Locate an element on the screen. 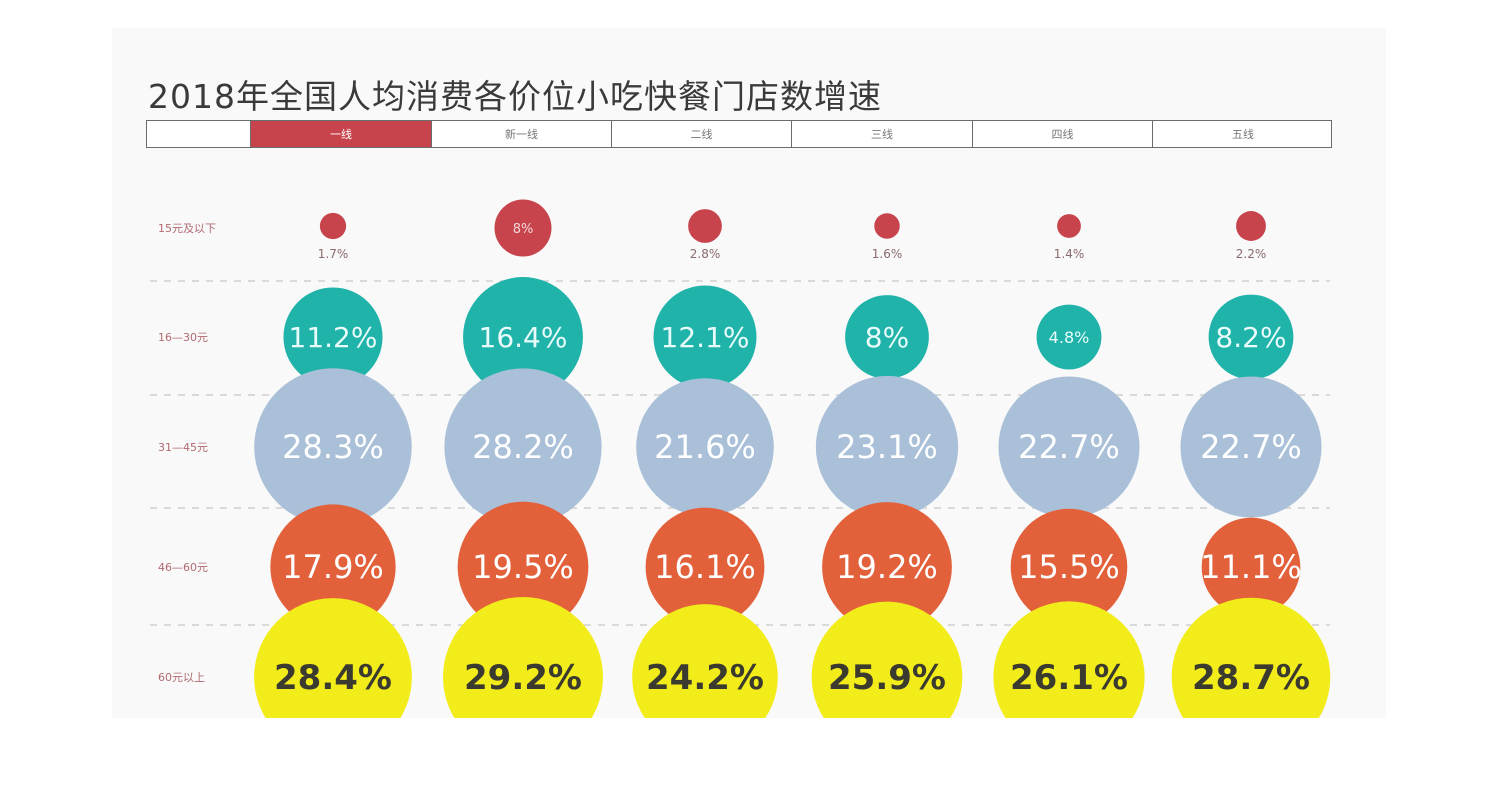 This screenshot has width=1500, height=787. bubble-r5-c3 is located at coordinates (705, 677).